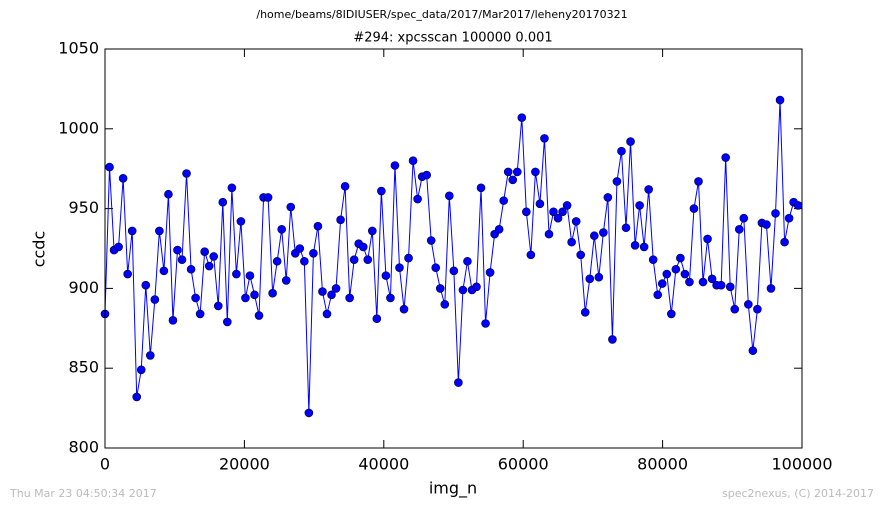 Image resolution: width=884 pixels, height=513 pixels. Describe the element at coordinates (801, 464) in the screenshot. I see `x-tick-label: 100000` at that location.